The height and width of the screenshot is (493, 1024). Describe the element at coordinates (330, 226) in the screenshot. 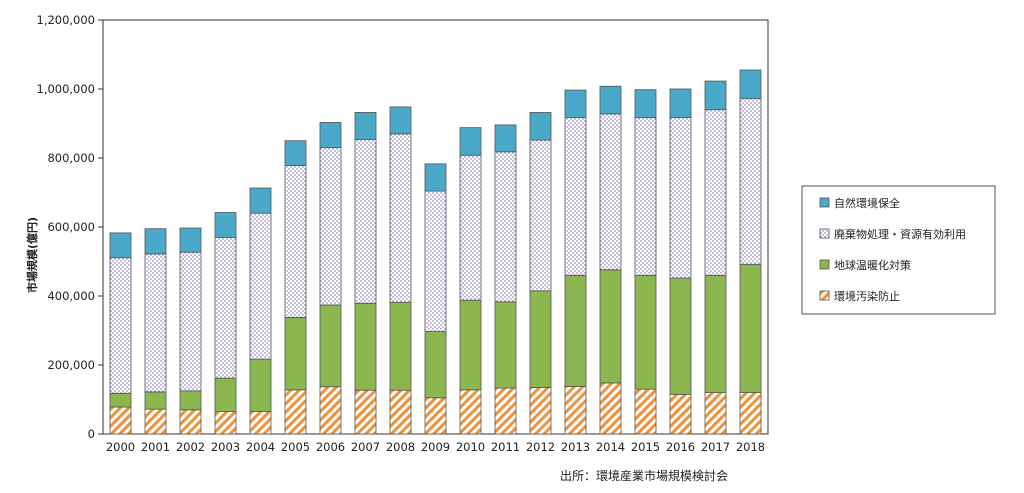

I see `bar-segment-2006-s2` at that location.